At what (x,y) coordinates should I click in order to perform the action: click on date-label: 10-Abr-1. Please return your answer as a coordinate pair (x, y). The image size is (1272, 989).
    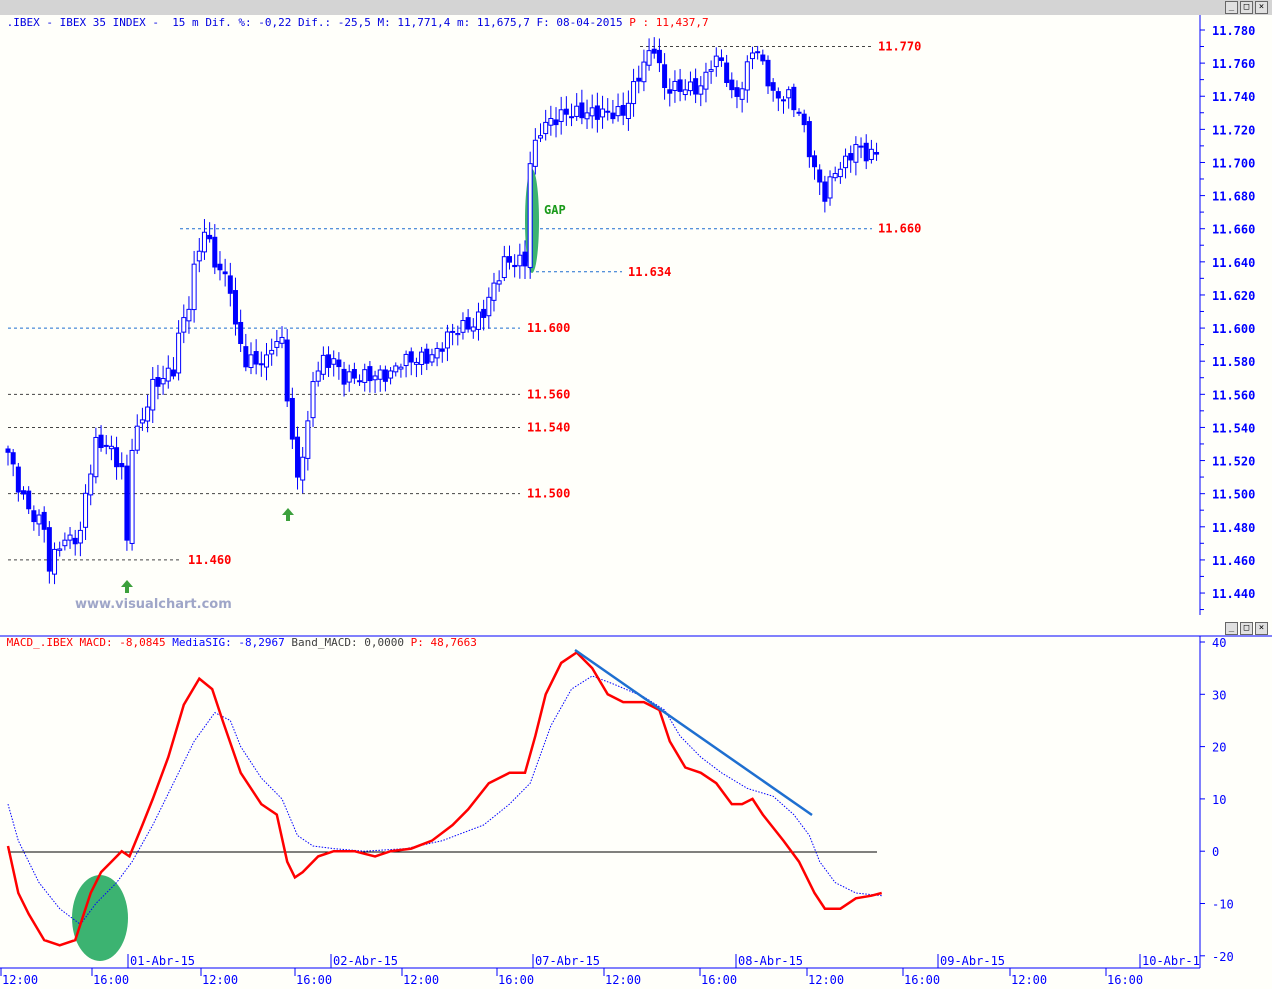
    Looking at the image, I should click on (1171, 961).